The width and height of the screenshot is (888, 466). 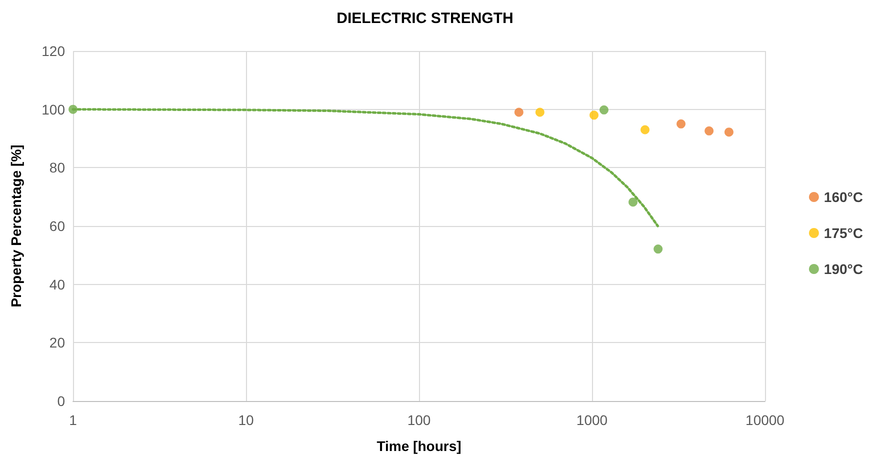 I want to click on y-axis-title: Property Percentage [%], so click(x=16, y=226).